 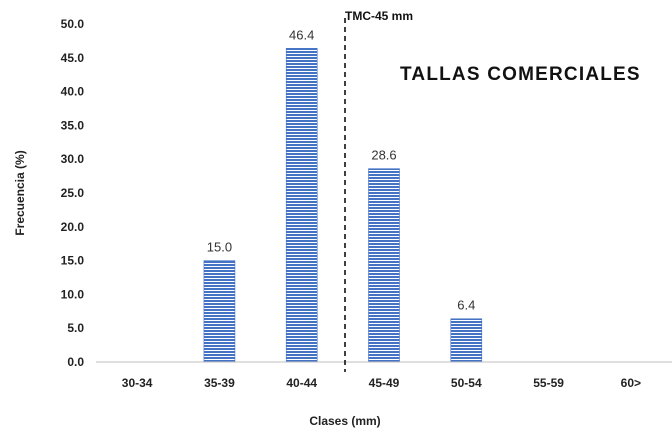 I want to click on x-axis-title: Clases (mm), so click(x=344, y=421).